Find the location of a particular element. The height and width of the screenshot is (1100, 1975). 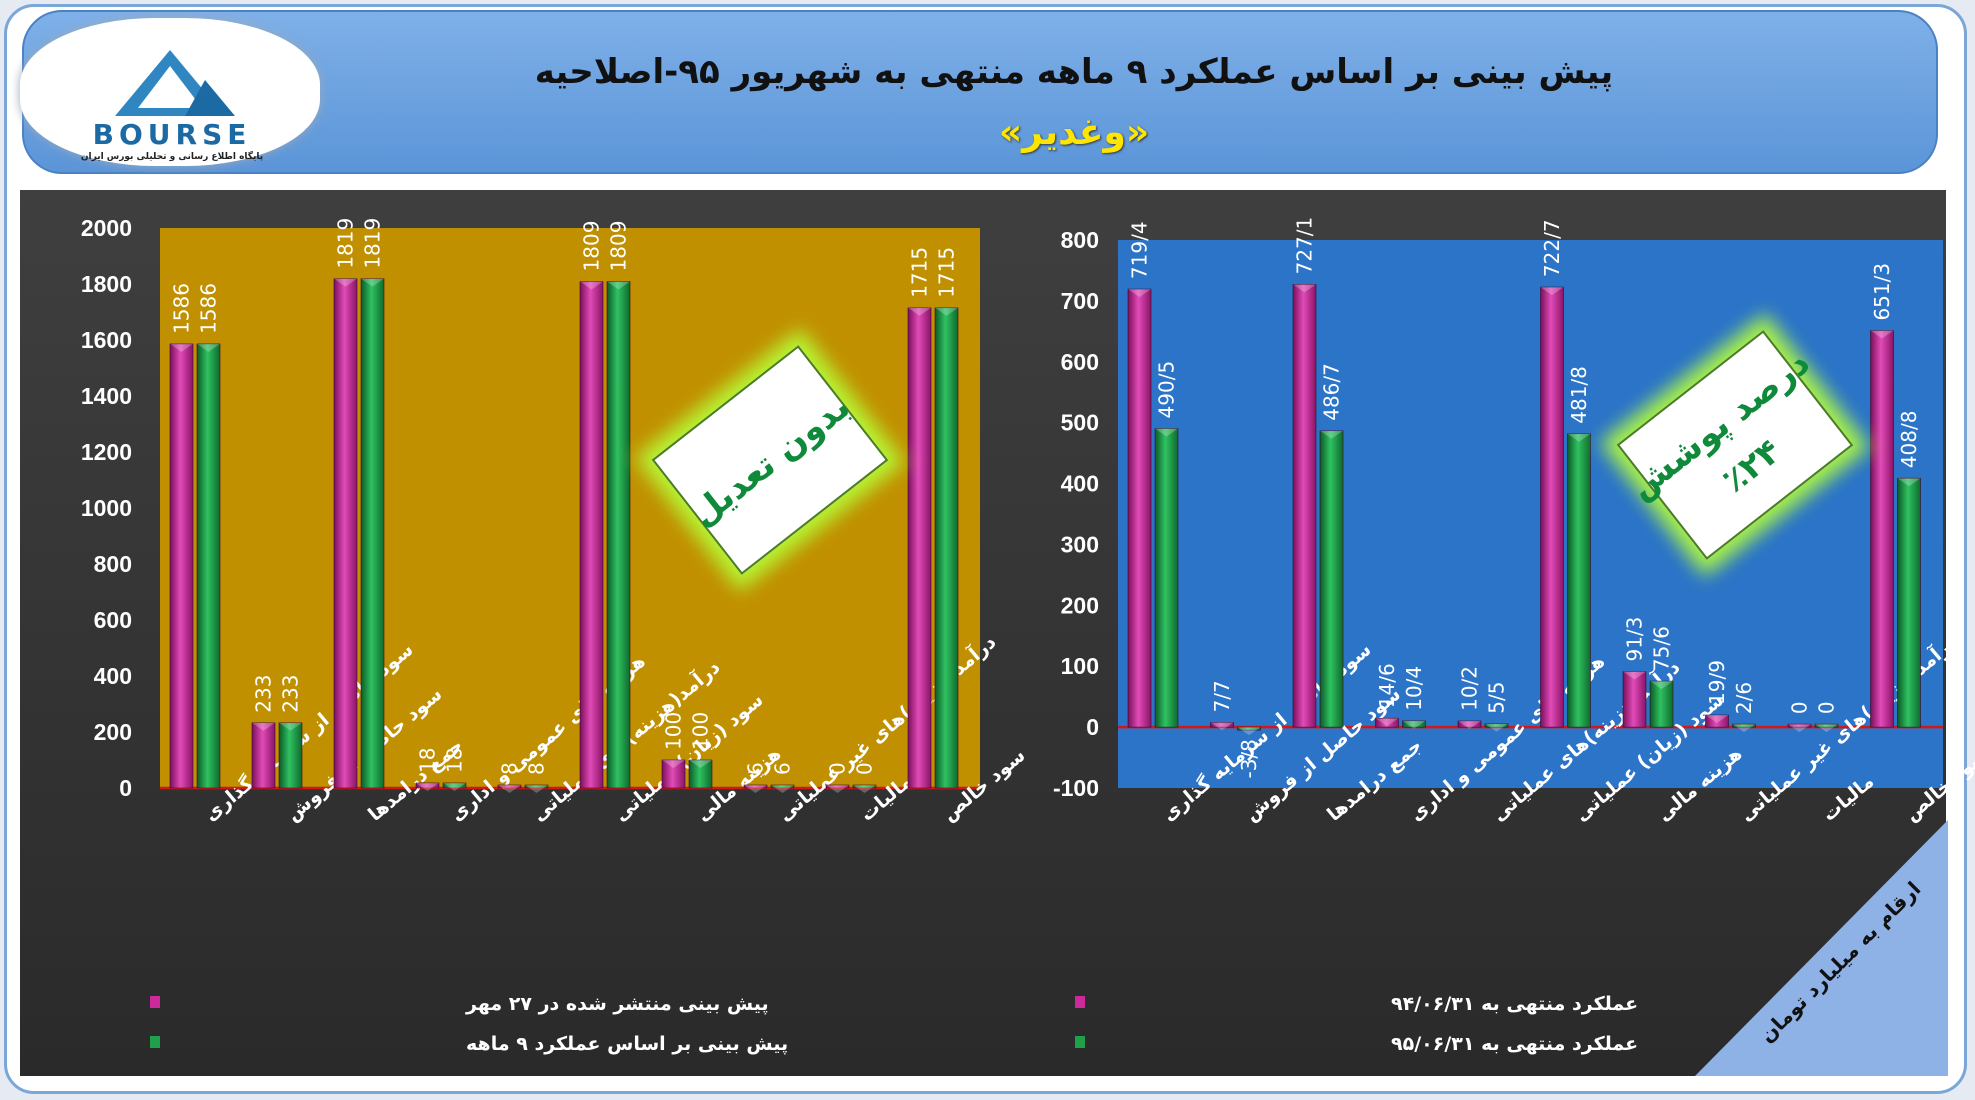

y-tick-label: 100 is located at coordinates (1080, 666).